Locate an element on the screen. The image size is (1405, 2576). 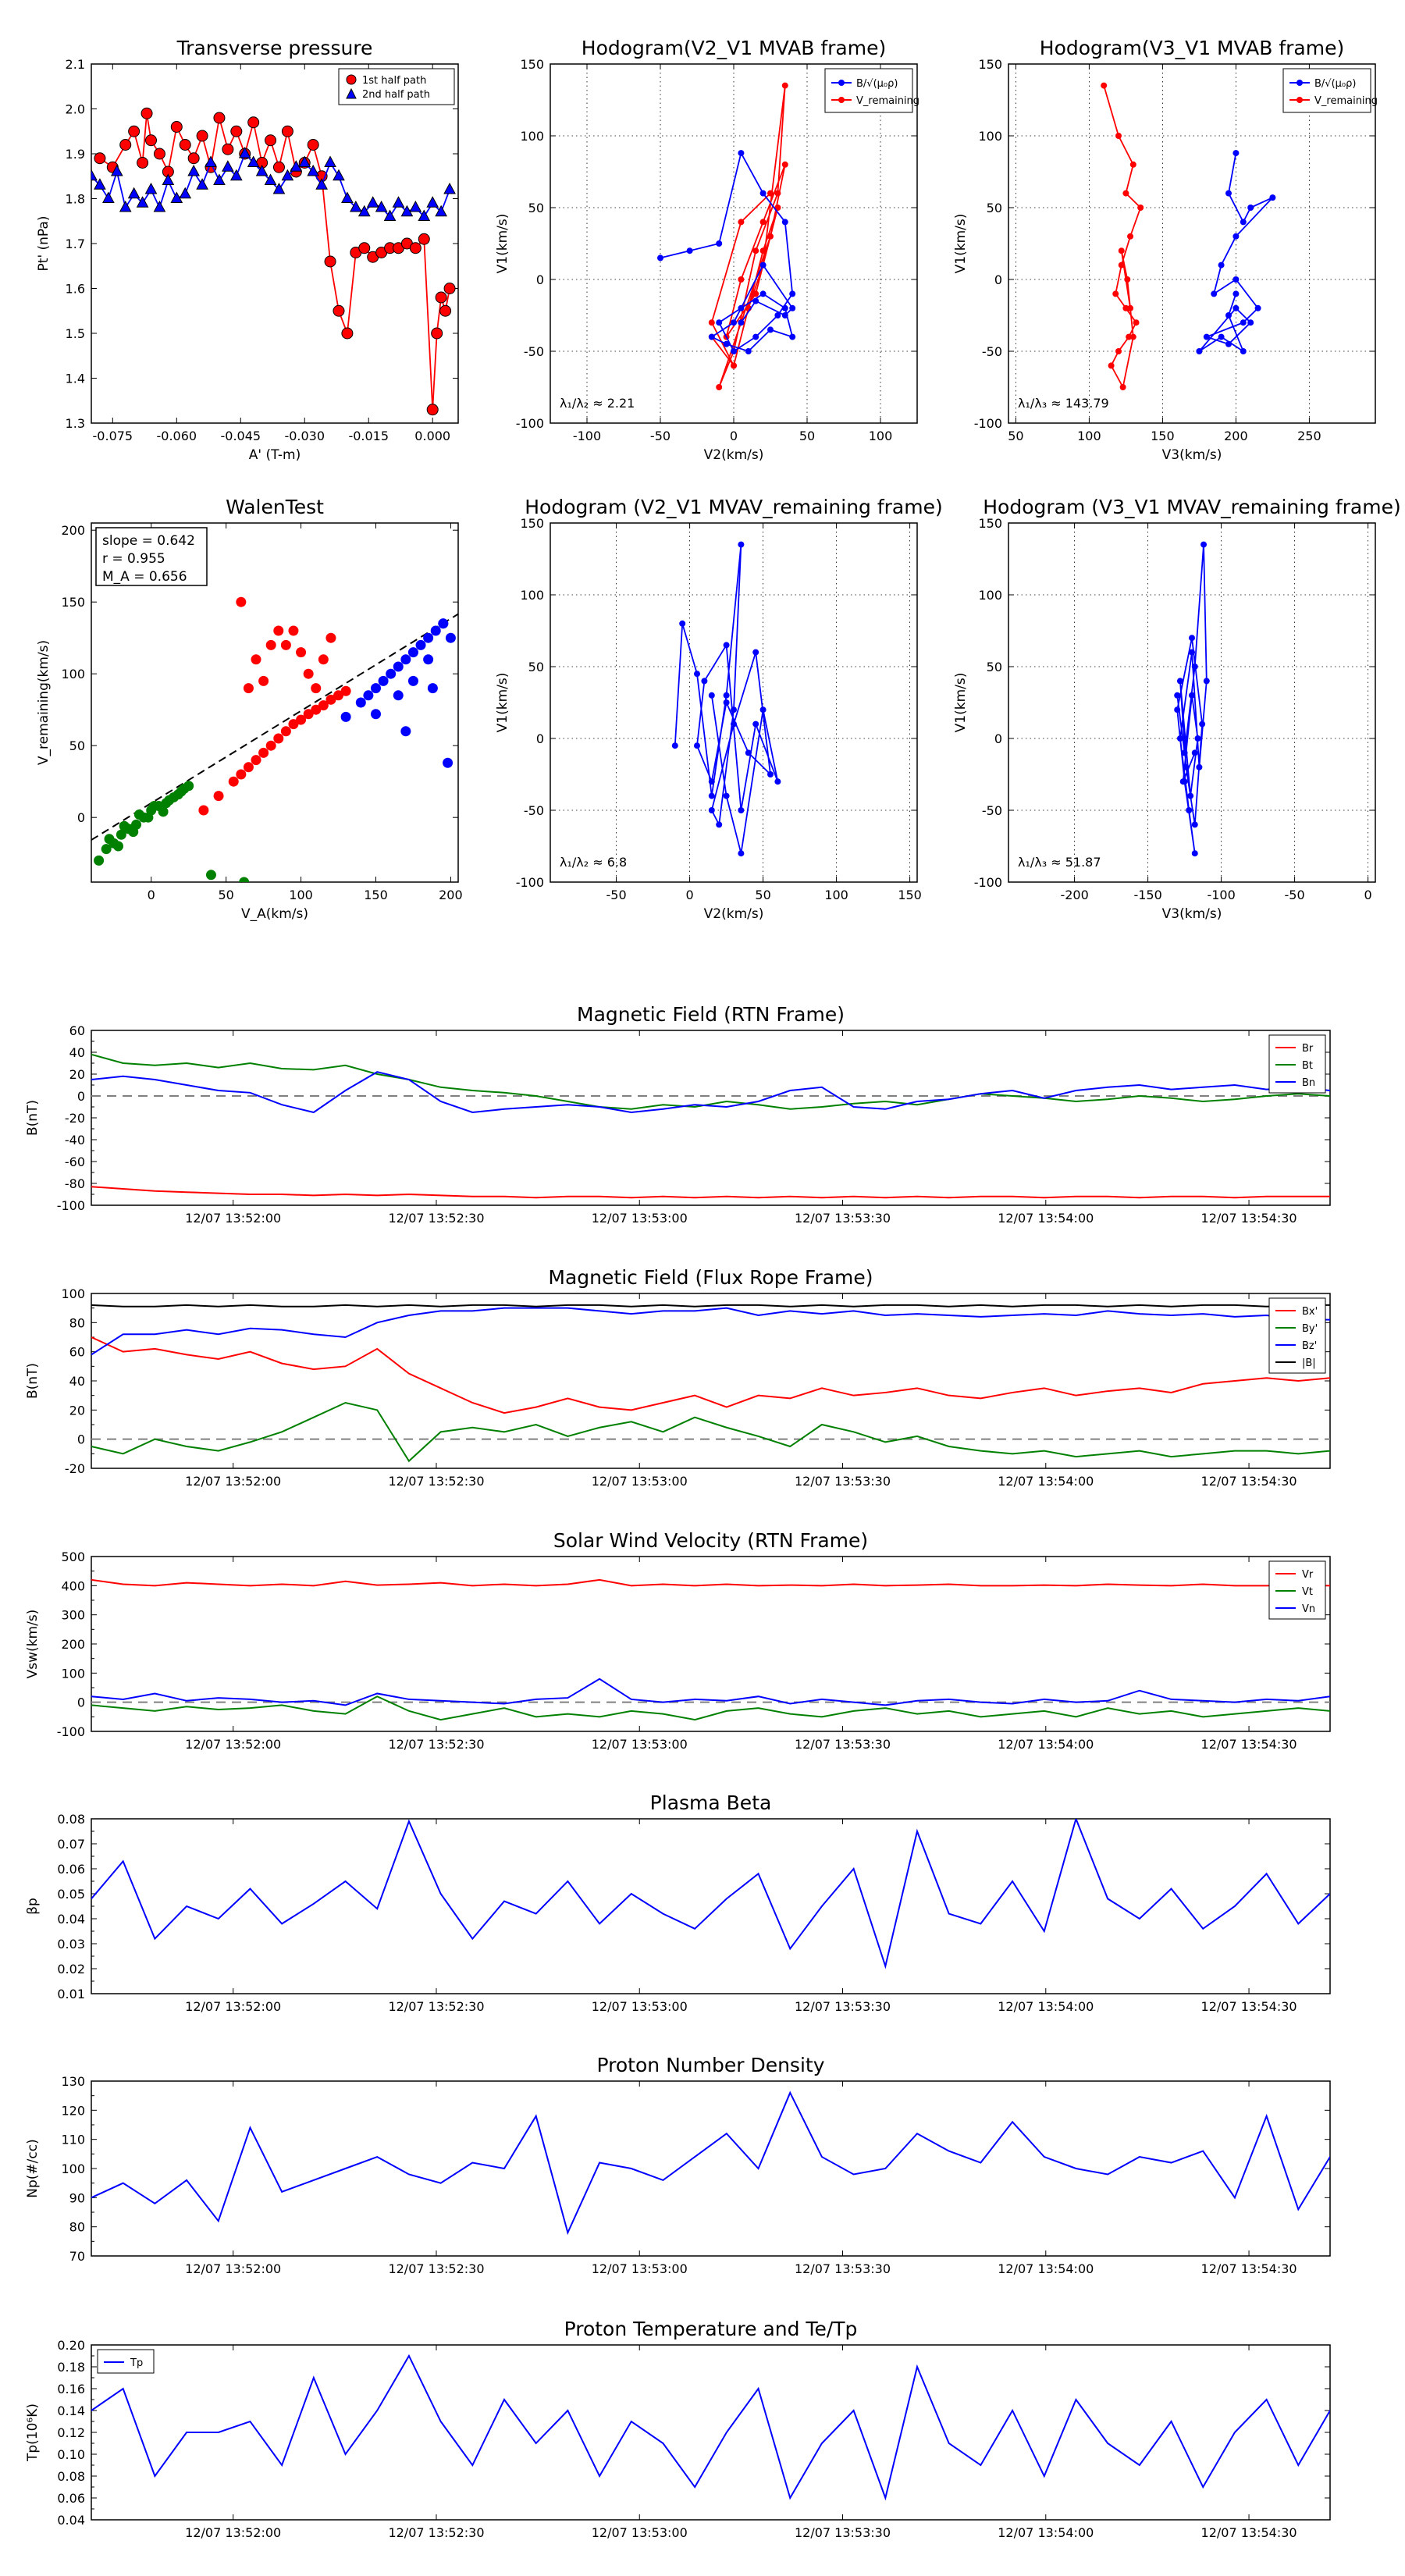
legend-box is located at coordinates (396, 86).